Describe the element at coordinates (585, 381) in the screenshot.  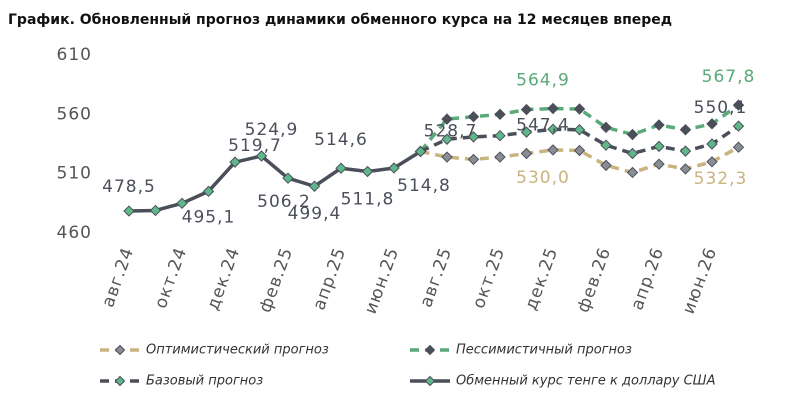
I see `legend-label: Обменный курс тенге к доллару США` at that location.